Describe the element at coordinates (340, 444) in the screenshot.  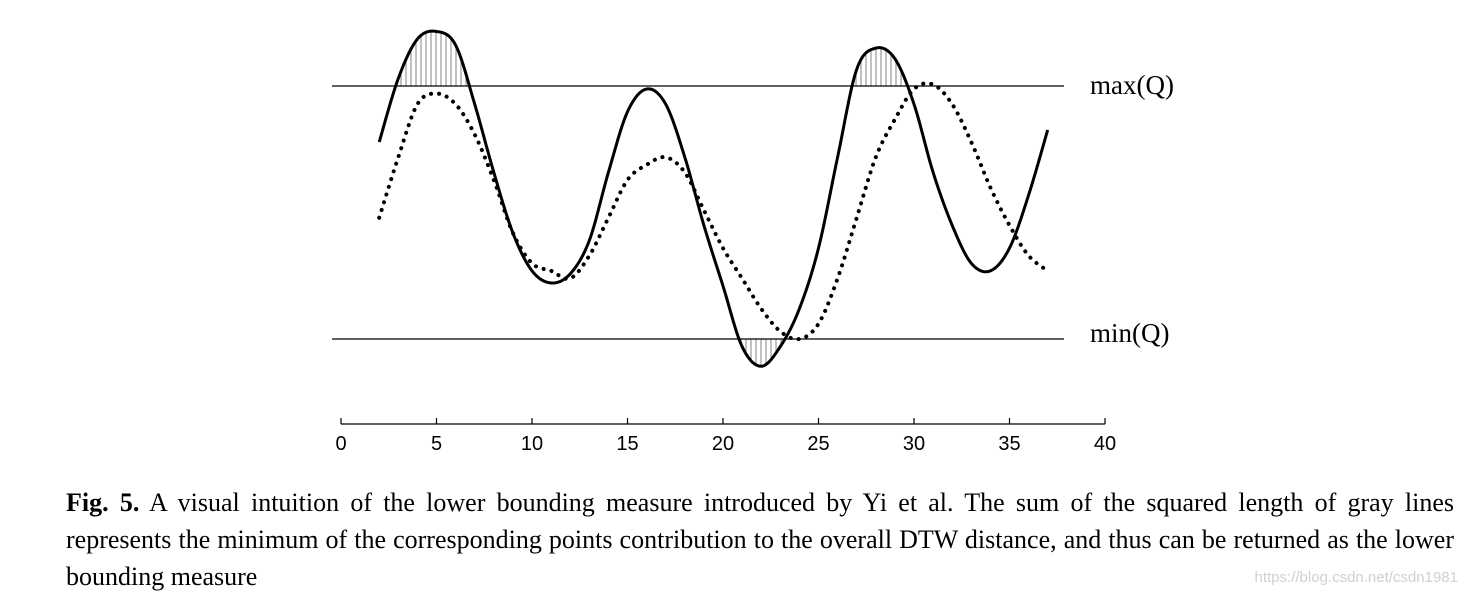
I see `x-tick-label: 0` at that location.